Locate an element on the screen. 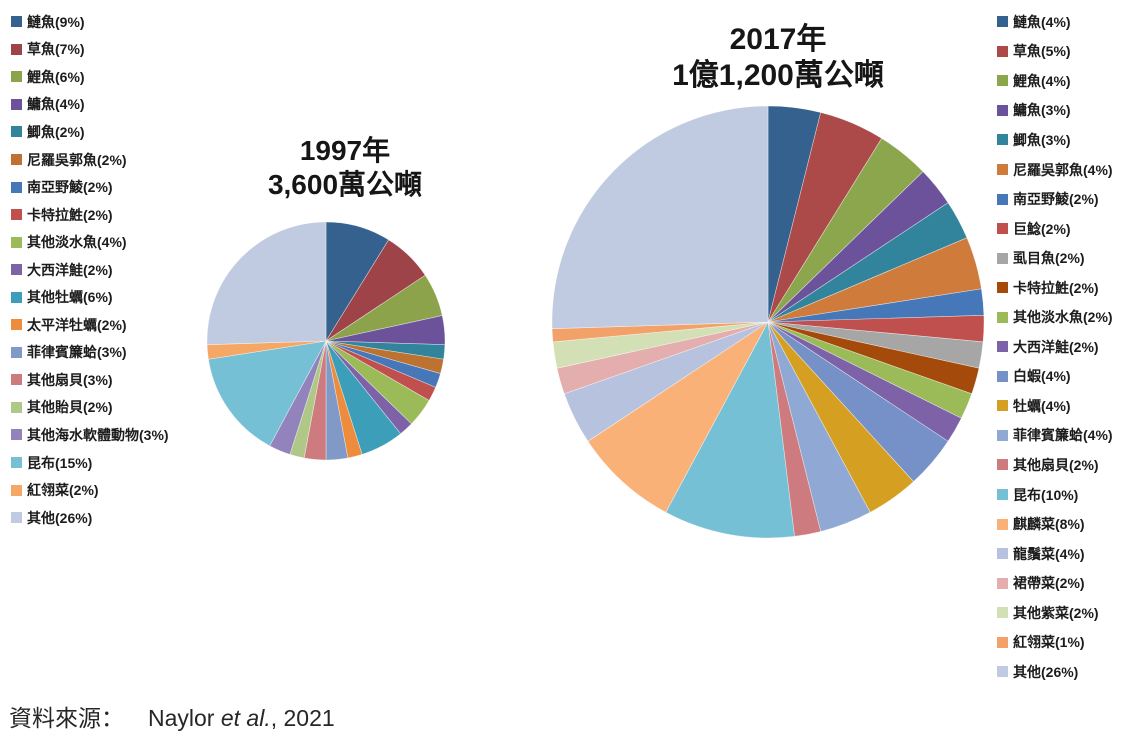 The image size is (1140, 741). legend-item: 其他紫菜(2%) is located at coordinates (1055, 613).